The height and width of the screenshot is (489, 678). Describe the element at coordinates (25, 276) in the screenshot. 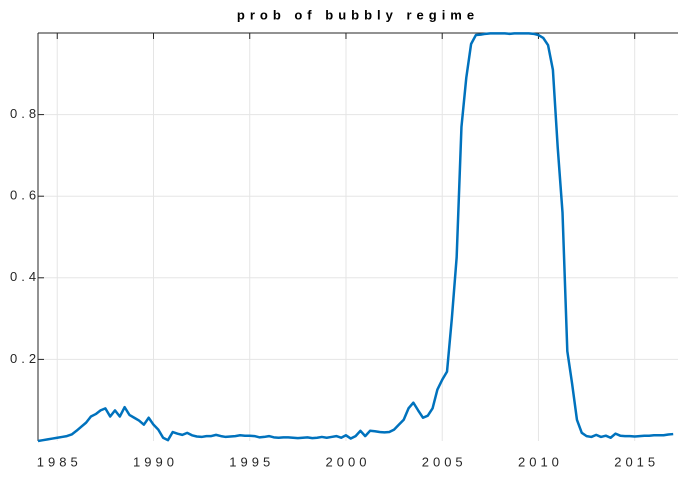

I see `y-tick-label: 0.4` at that location.